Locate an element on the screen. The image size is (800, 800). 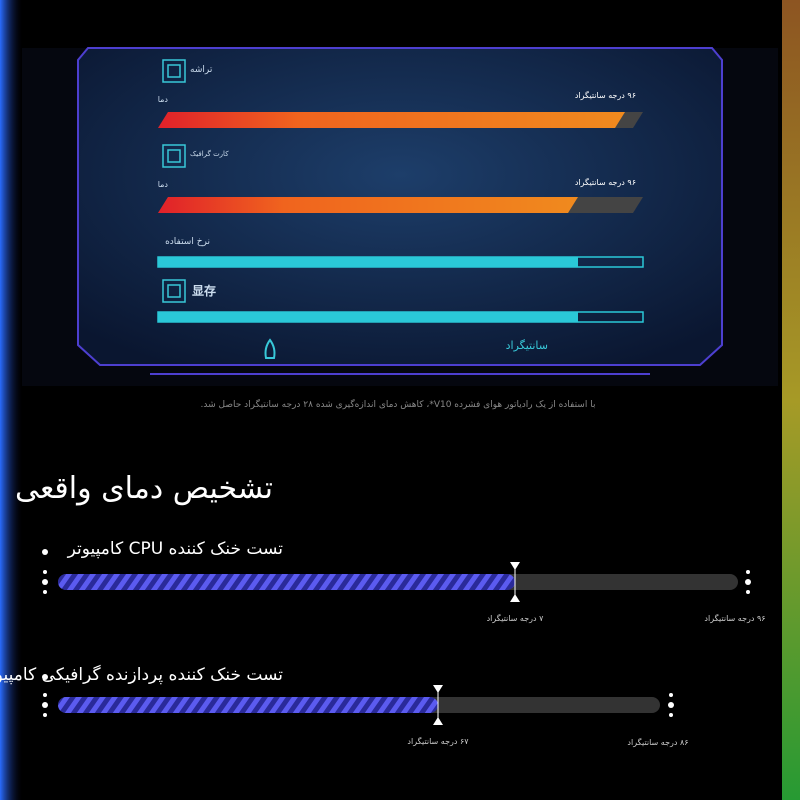
before-temp: ۹۶ درجه سانتیگراد is located at coordinates (735, 618).